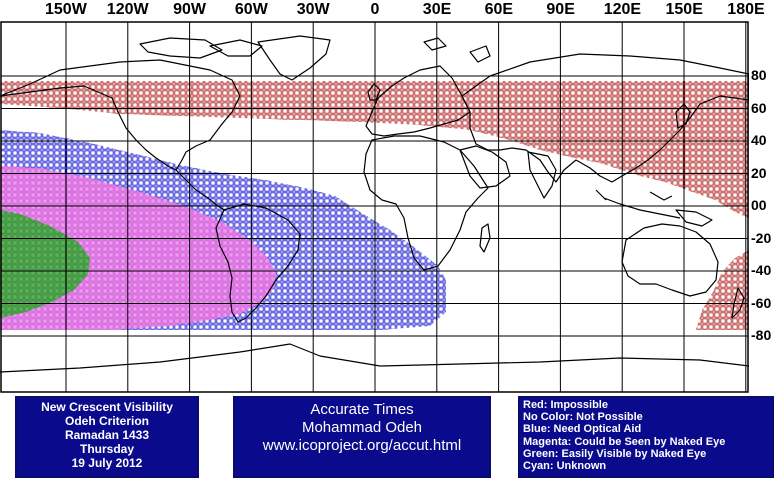 The image size is (776, 481). Describe the element at coordinates (258, 263) in the screenshot. I see `south-america-outline` at that location.